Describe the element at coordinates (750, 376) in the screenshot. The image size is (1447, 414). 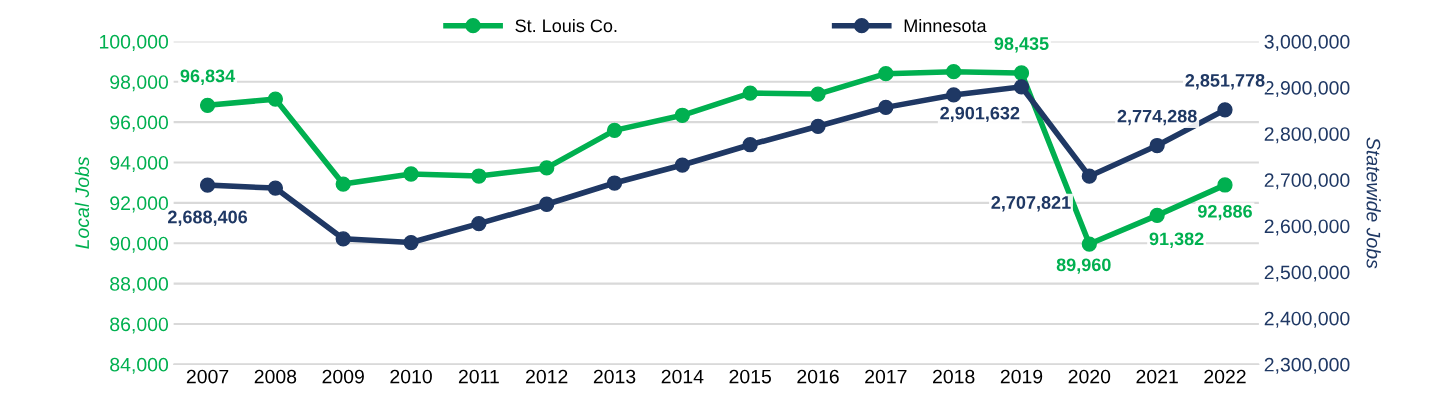
I see `x-tick-label: 2015` at that location.